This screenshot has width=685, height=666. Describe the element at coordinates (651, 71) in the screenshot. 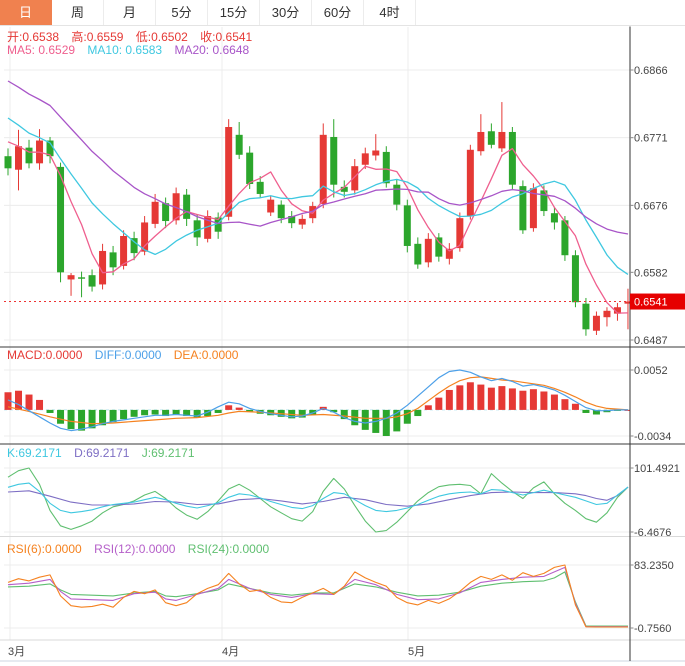

I see `svg-text: 0.6866` at that location.